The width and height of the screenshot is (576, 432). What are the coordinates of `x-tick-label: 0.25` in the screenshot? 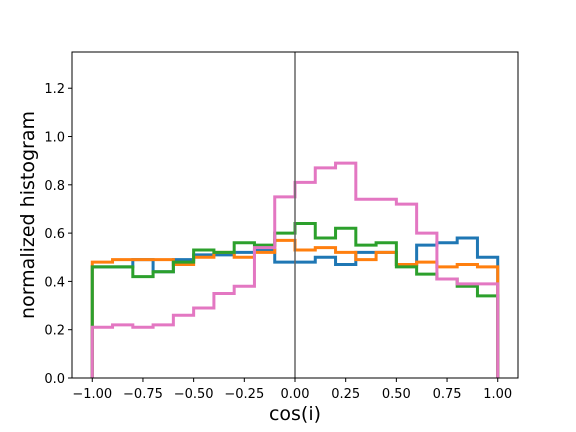 It's located at (345, 394).